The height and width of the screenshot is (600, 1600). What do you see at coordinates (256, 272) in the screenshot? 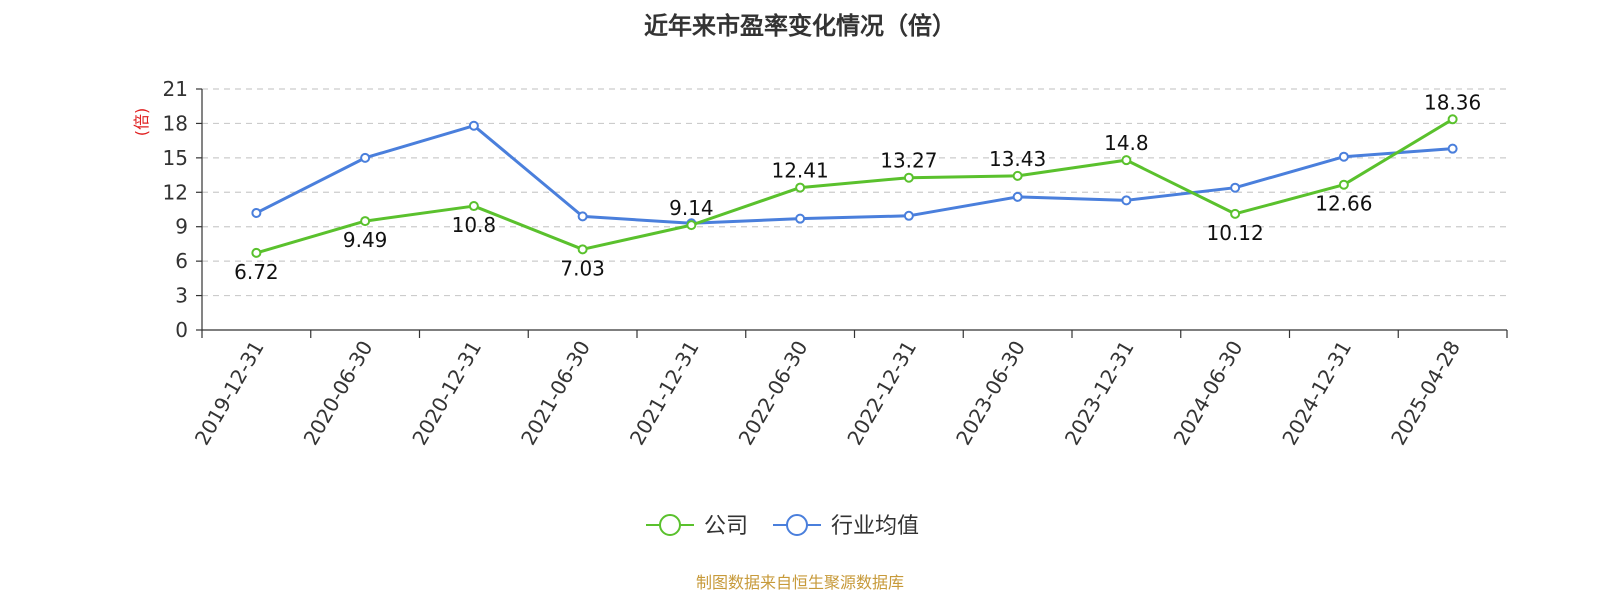
I see `company-data-label: 6.72` at bounding box center [256, 272].